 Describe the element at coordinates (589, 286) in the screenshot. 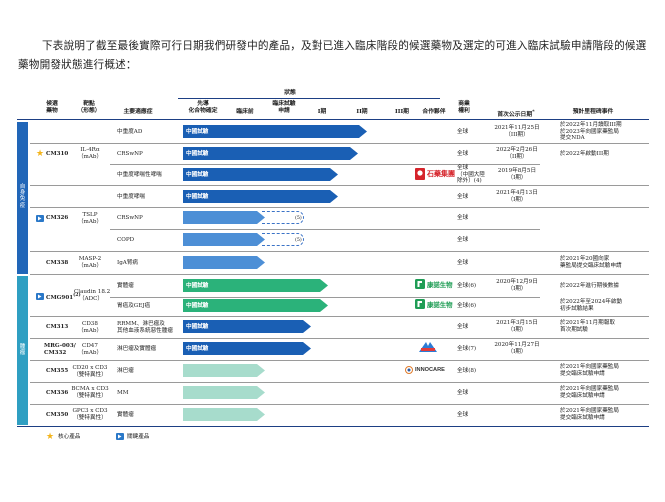

I see `next-event: 於2022年進行期後數據` at that location.